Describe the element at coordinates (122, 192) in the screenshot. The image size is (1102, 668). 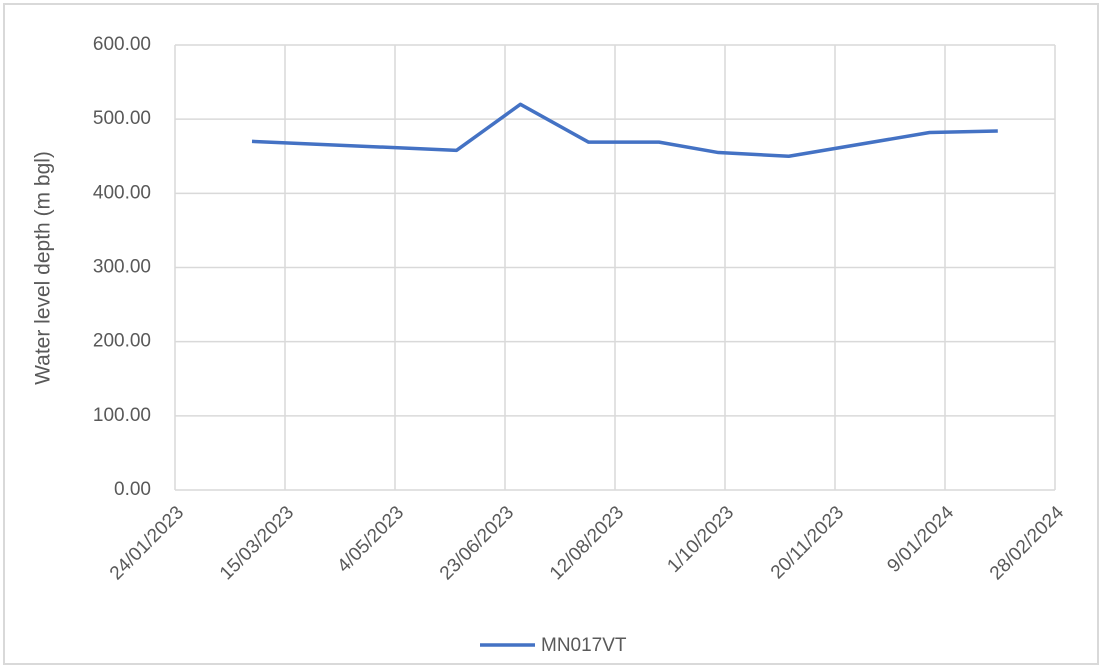
I see `y-tick-label: 400.00` at that location.